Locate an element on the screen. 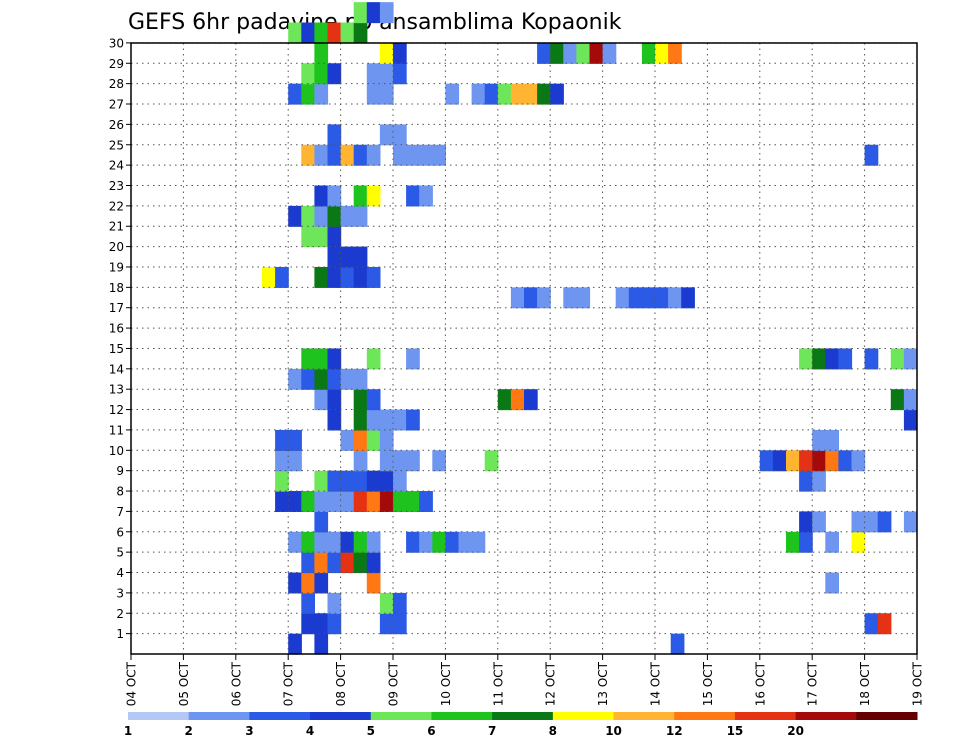 The height and width of the screenshot is (742, 960). y-tick-label: 20 is located at coordinates (116, 247).